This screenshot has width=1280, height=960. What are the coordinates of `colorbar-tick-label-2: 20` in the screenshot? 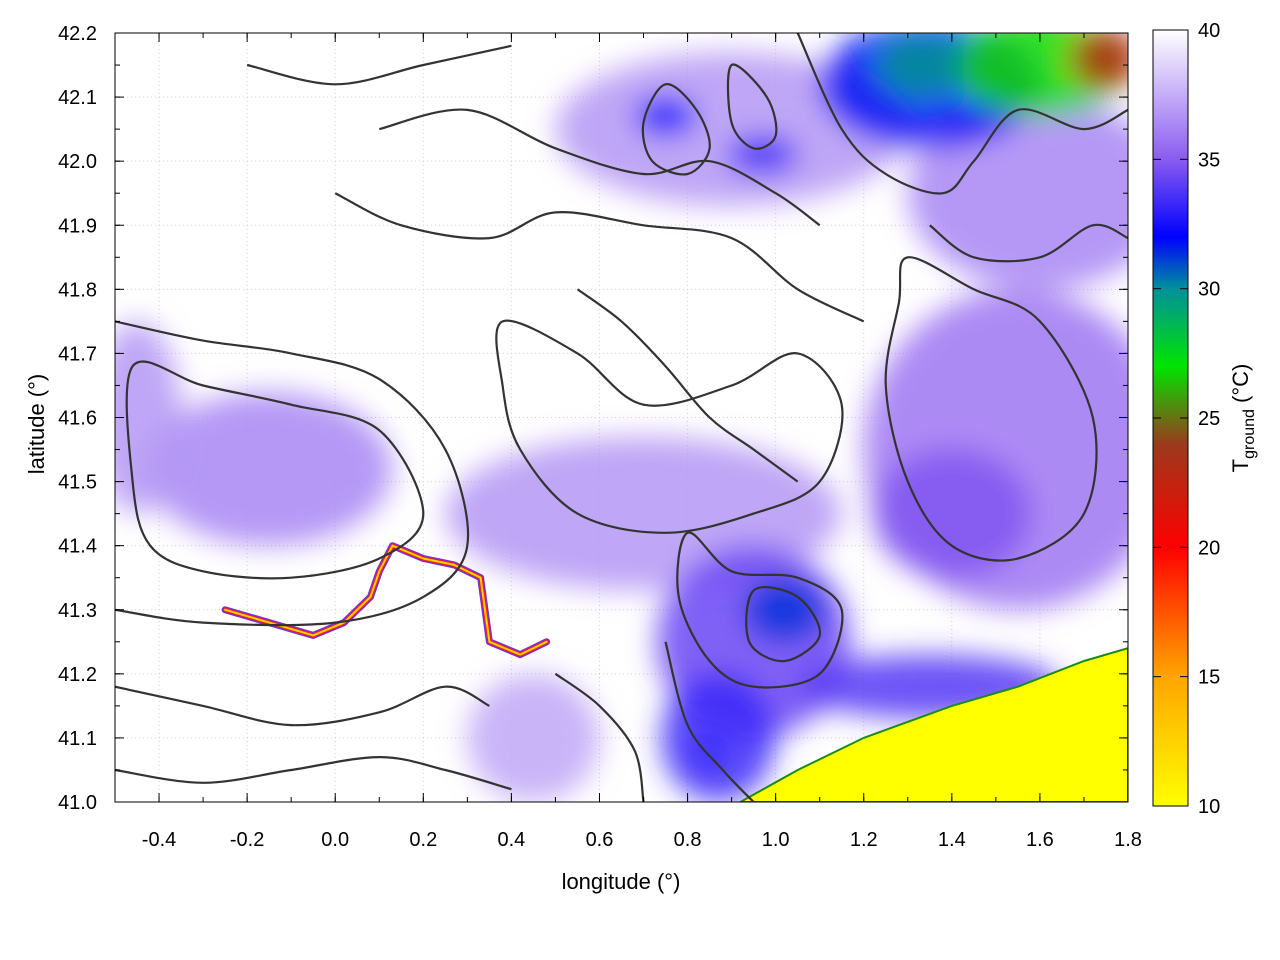 It's located at (1209, 548).